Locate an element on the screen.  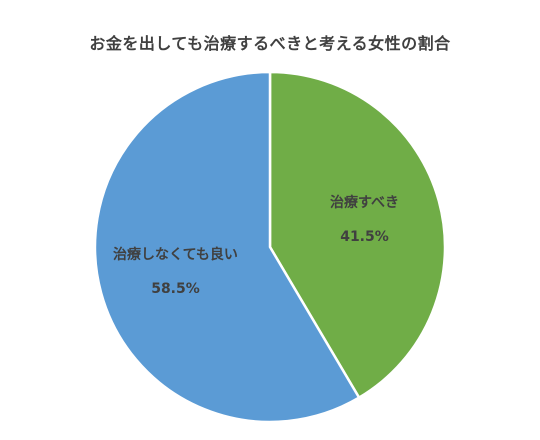
slice-value-label-2: 58.5% is located at coordinates (175, 289).